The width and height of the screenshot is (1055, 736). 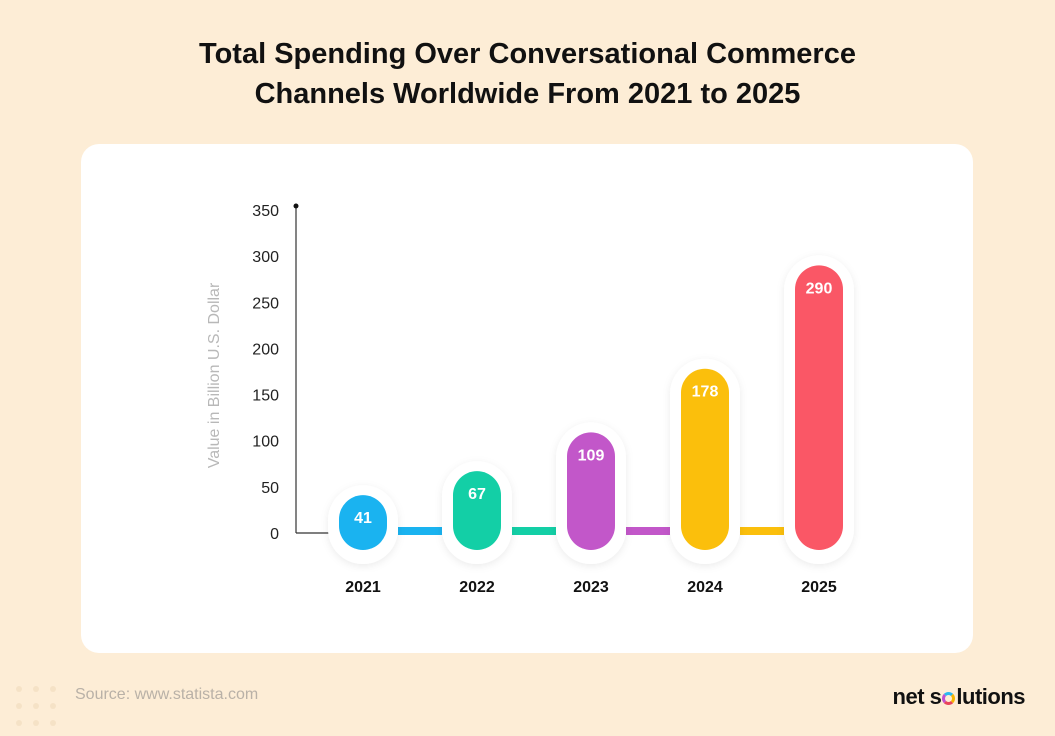 I want to click on source-text: Source: www.statista.com, so click(x=167, y=694).